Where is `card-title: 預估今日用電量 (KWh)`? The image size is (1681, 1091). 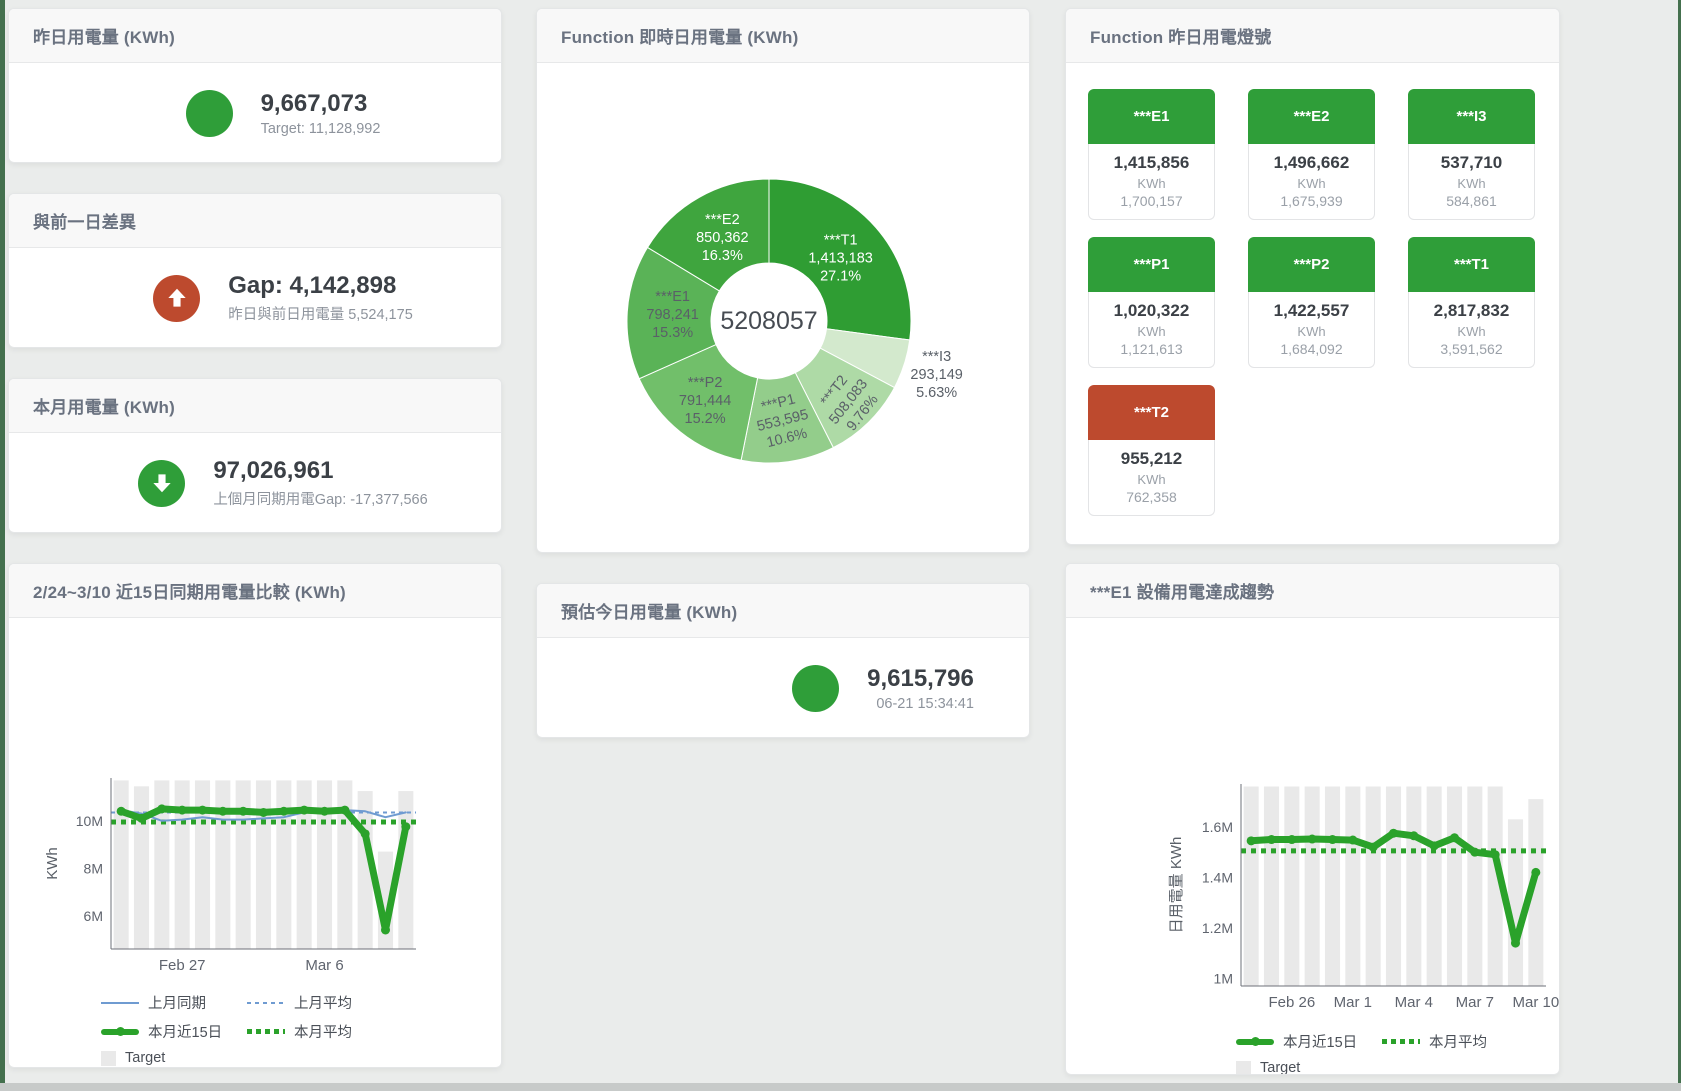
card-title: 預估今日用電量 (KWh) is located at coordinates (649, 612).